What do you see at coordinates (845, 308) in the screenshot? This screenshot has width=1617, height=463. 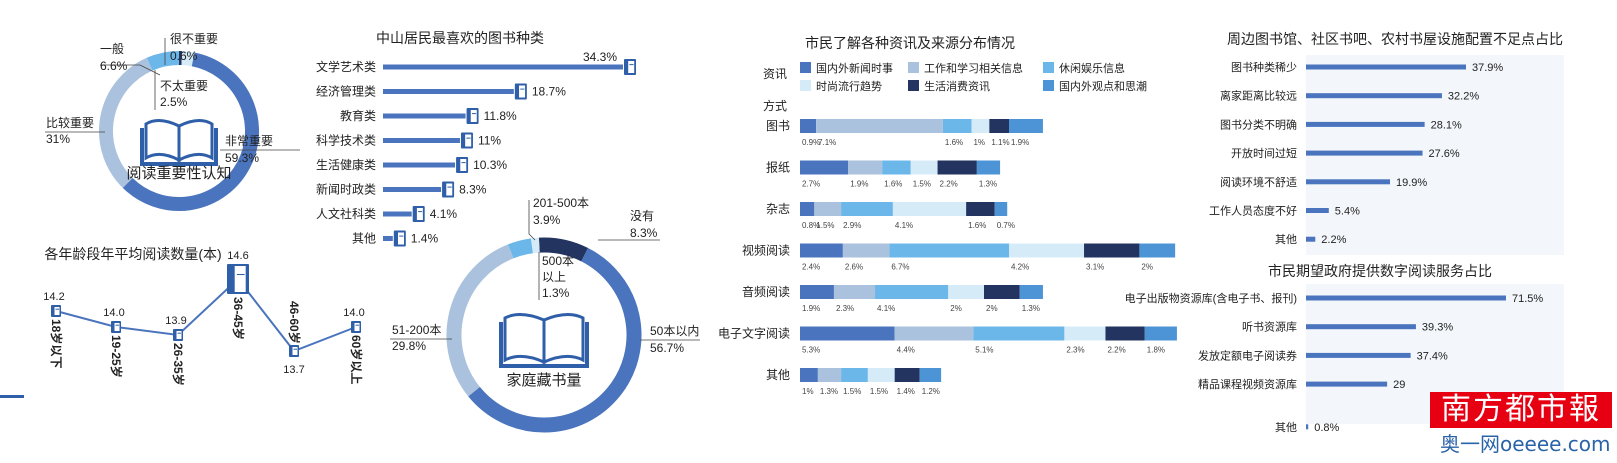 I see `sources-value-4-1: 2.3%` at bounding box center [845, 308].